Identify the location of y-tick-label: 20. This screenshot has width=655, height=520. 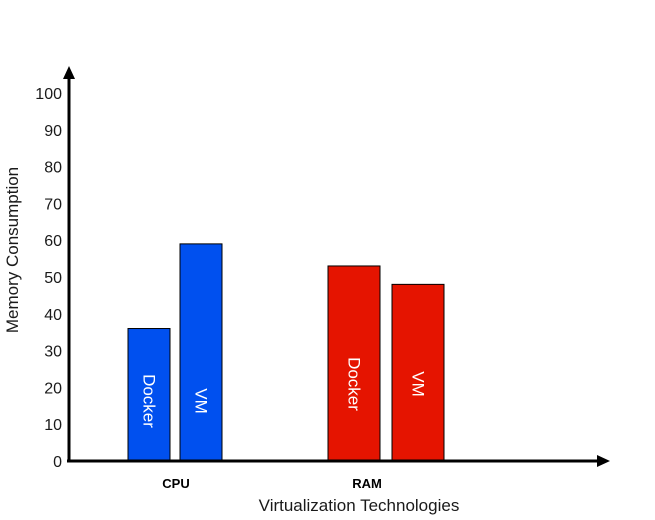
(53, 388).